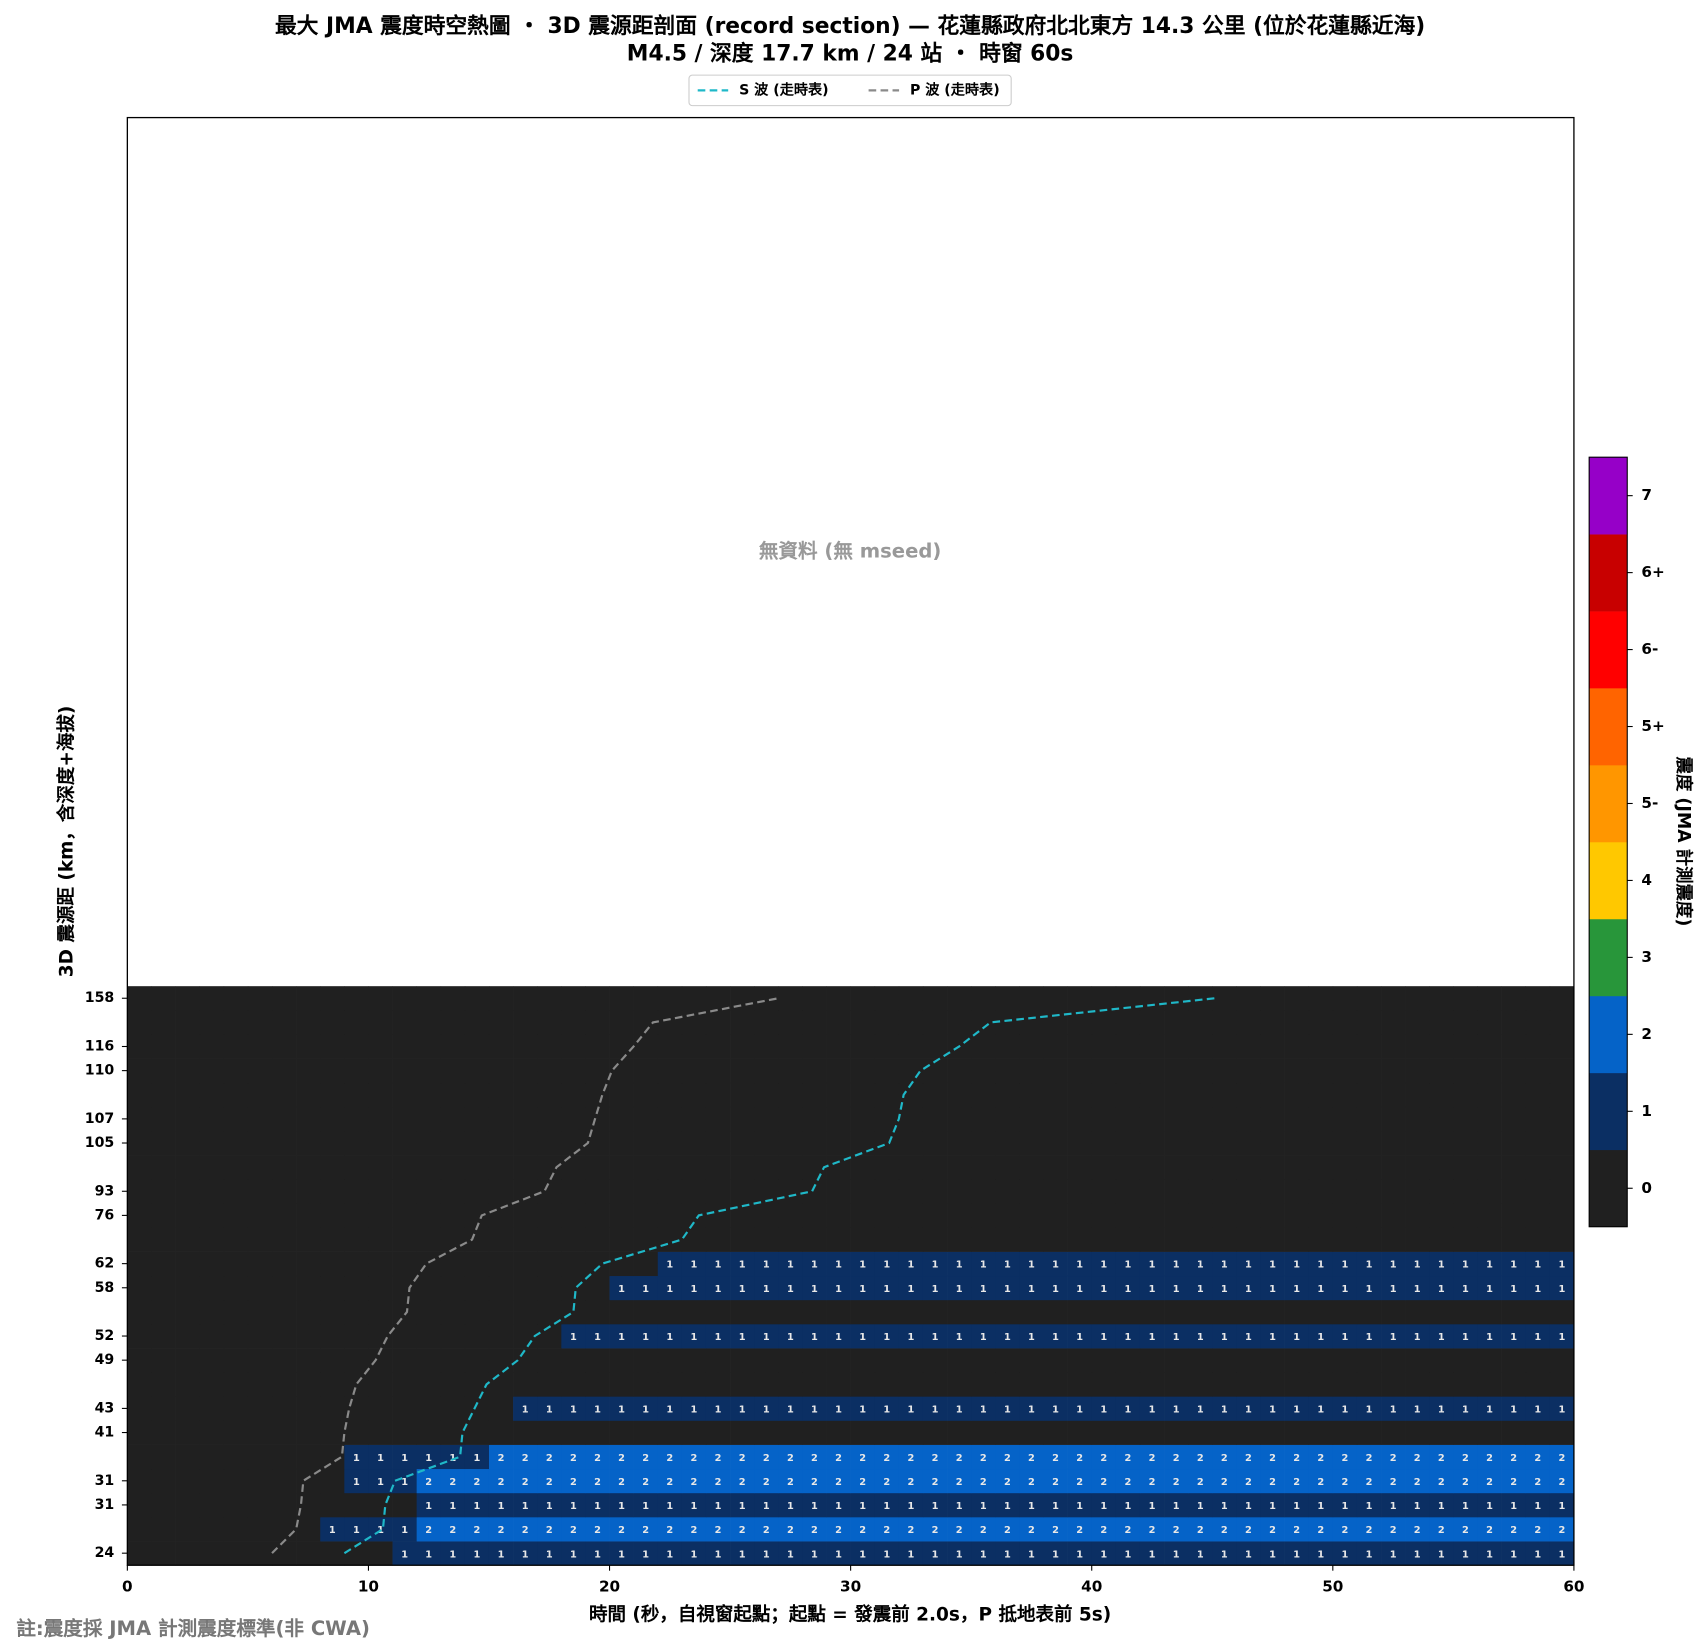  What do you see at coordinates (1646, 880) in the screenshot?
I see `colorbar-tick-label: 4` at bounding box center [1646, 880].